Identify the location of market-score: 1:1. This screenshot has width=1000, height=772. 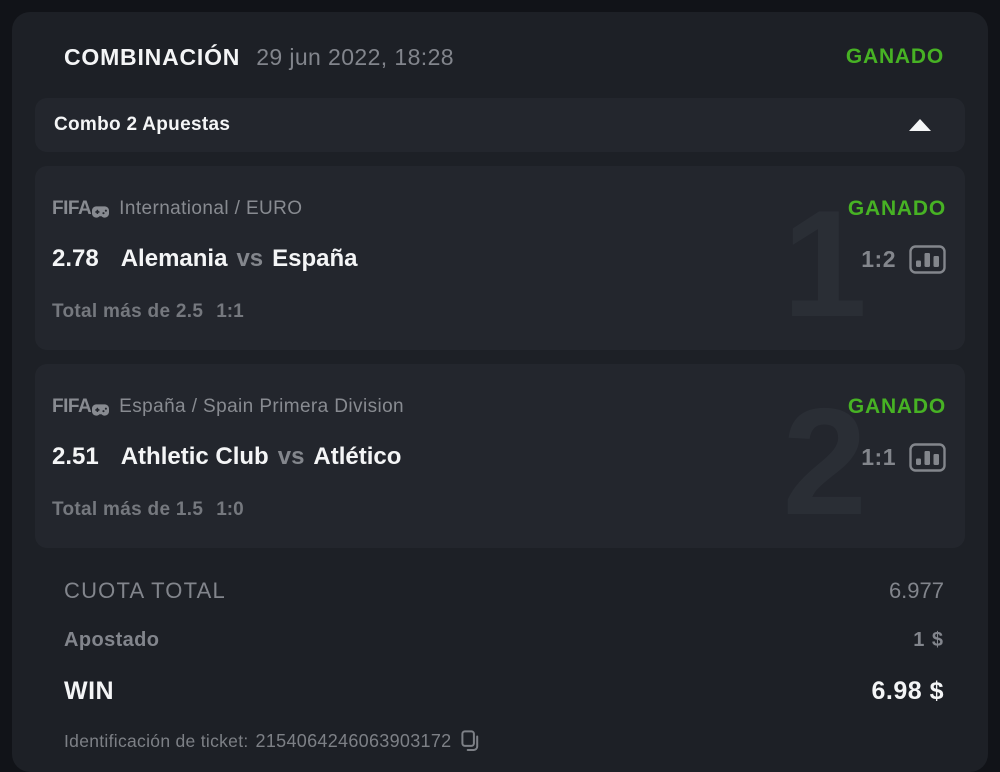
(230, 311).